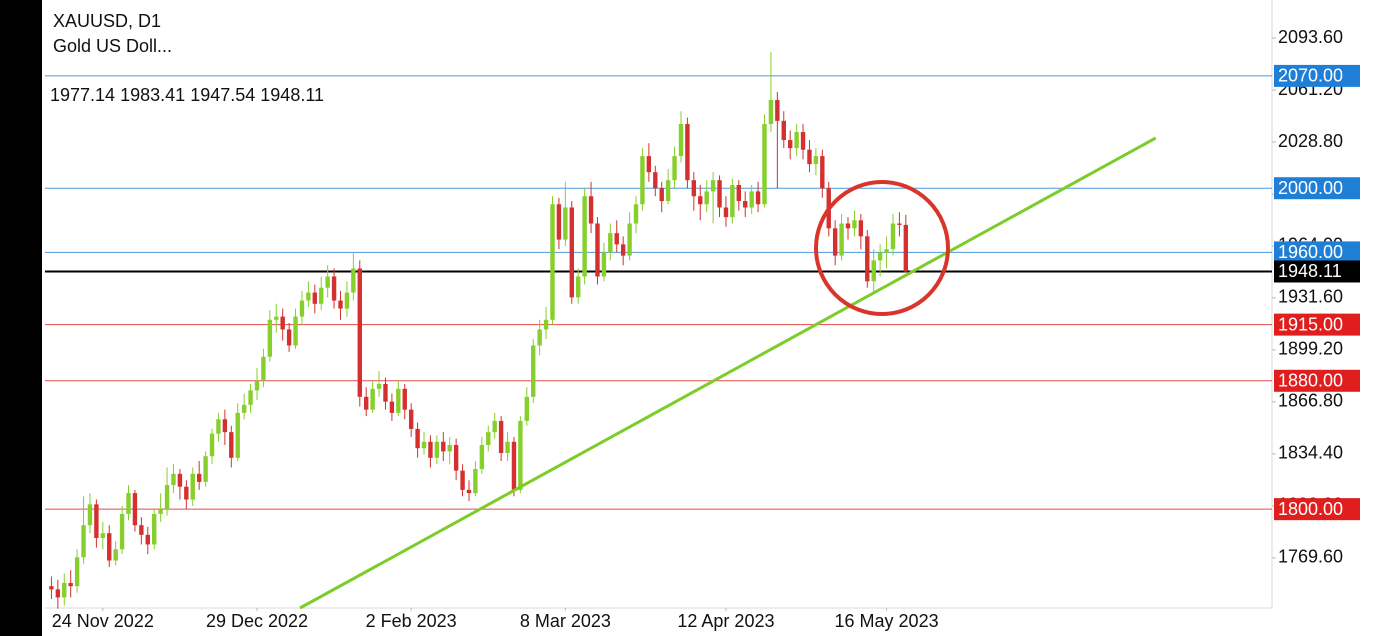 The width and height of the screenshot is (1379, 636). I want to click on ohlc-close: 1948.11, so click(292, 95).